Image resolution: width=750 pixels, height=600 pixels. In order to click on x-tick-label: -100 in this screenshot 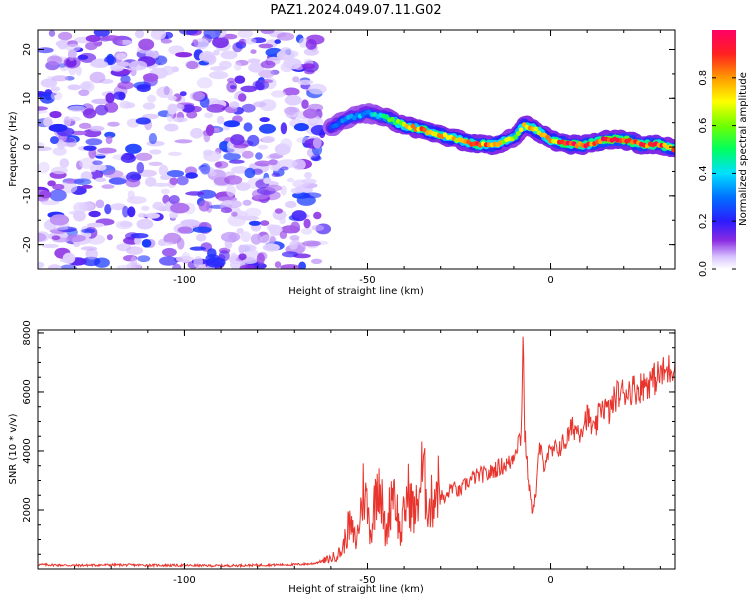, I will do `click(184, 580)`.